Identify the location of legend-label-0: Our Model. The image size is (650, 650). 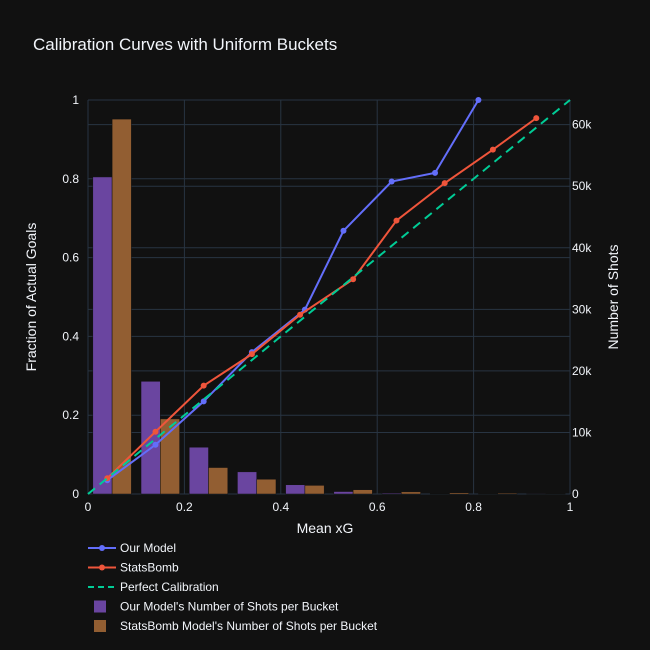
(148, 548).